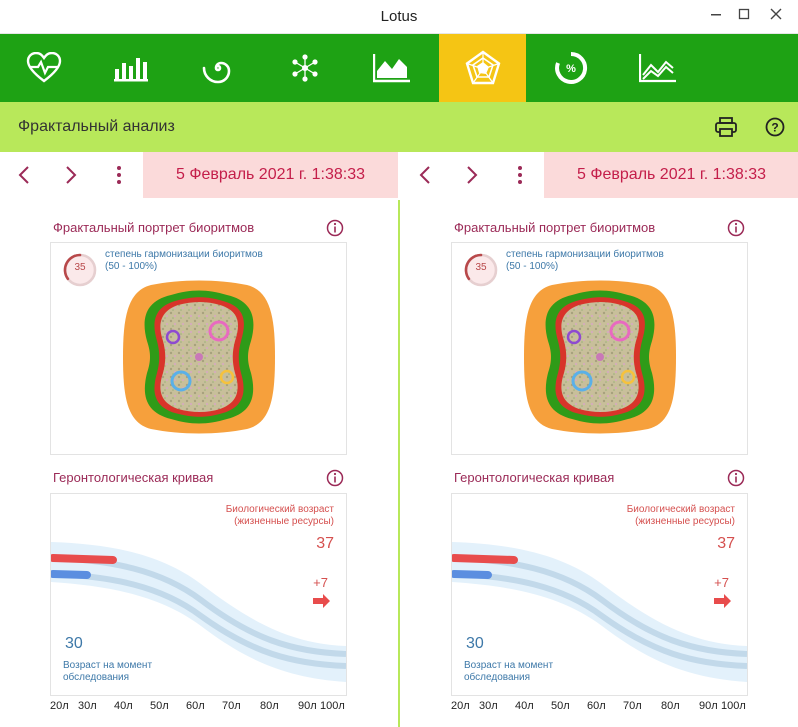 The width and height of the screenshot is (798, 727). What do you see at coordinates (497, 677) in the screenshot?
I see `exam-age-caption-line2: обследования` at bounding box center [497, 677].